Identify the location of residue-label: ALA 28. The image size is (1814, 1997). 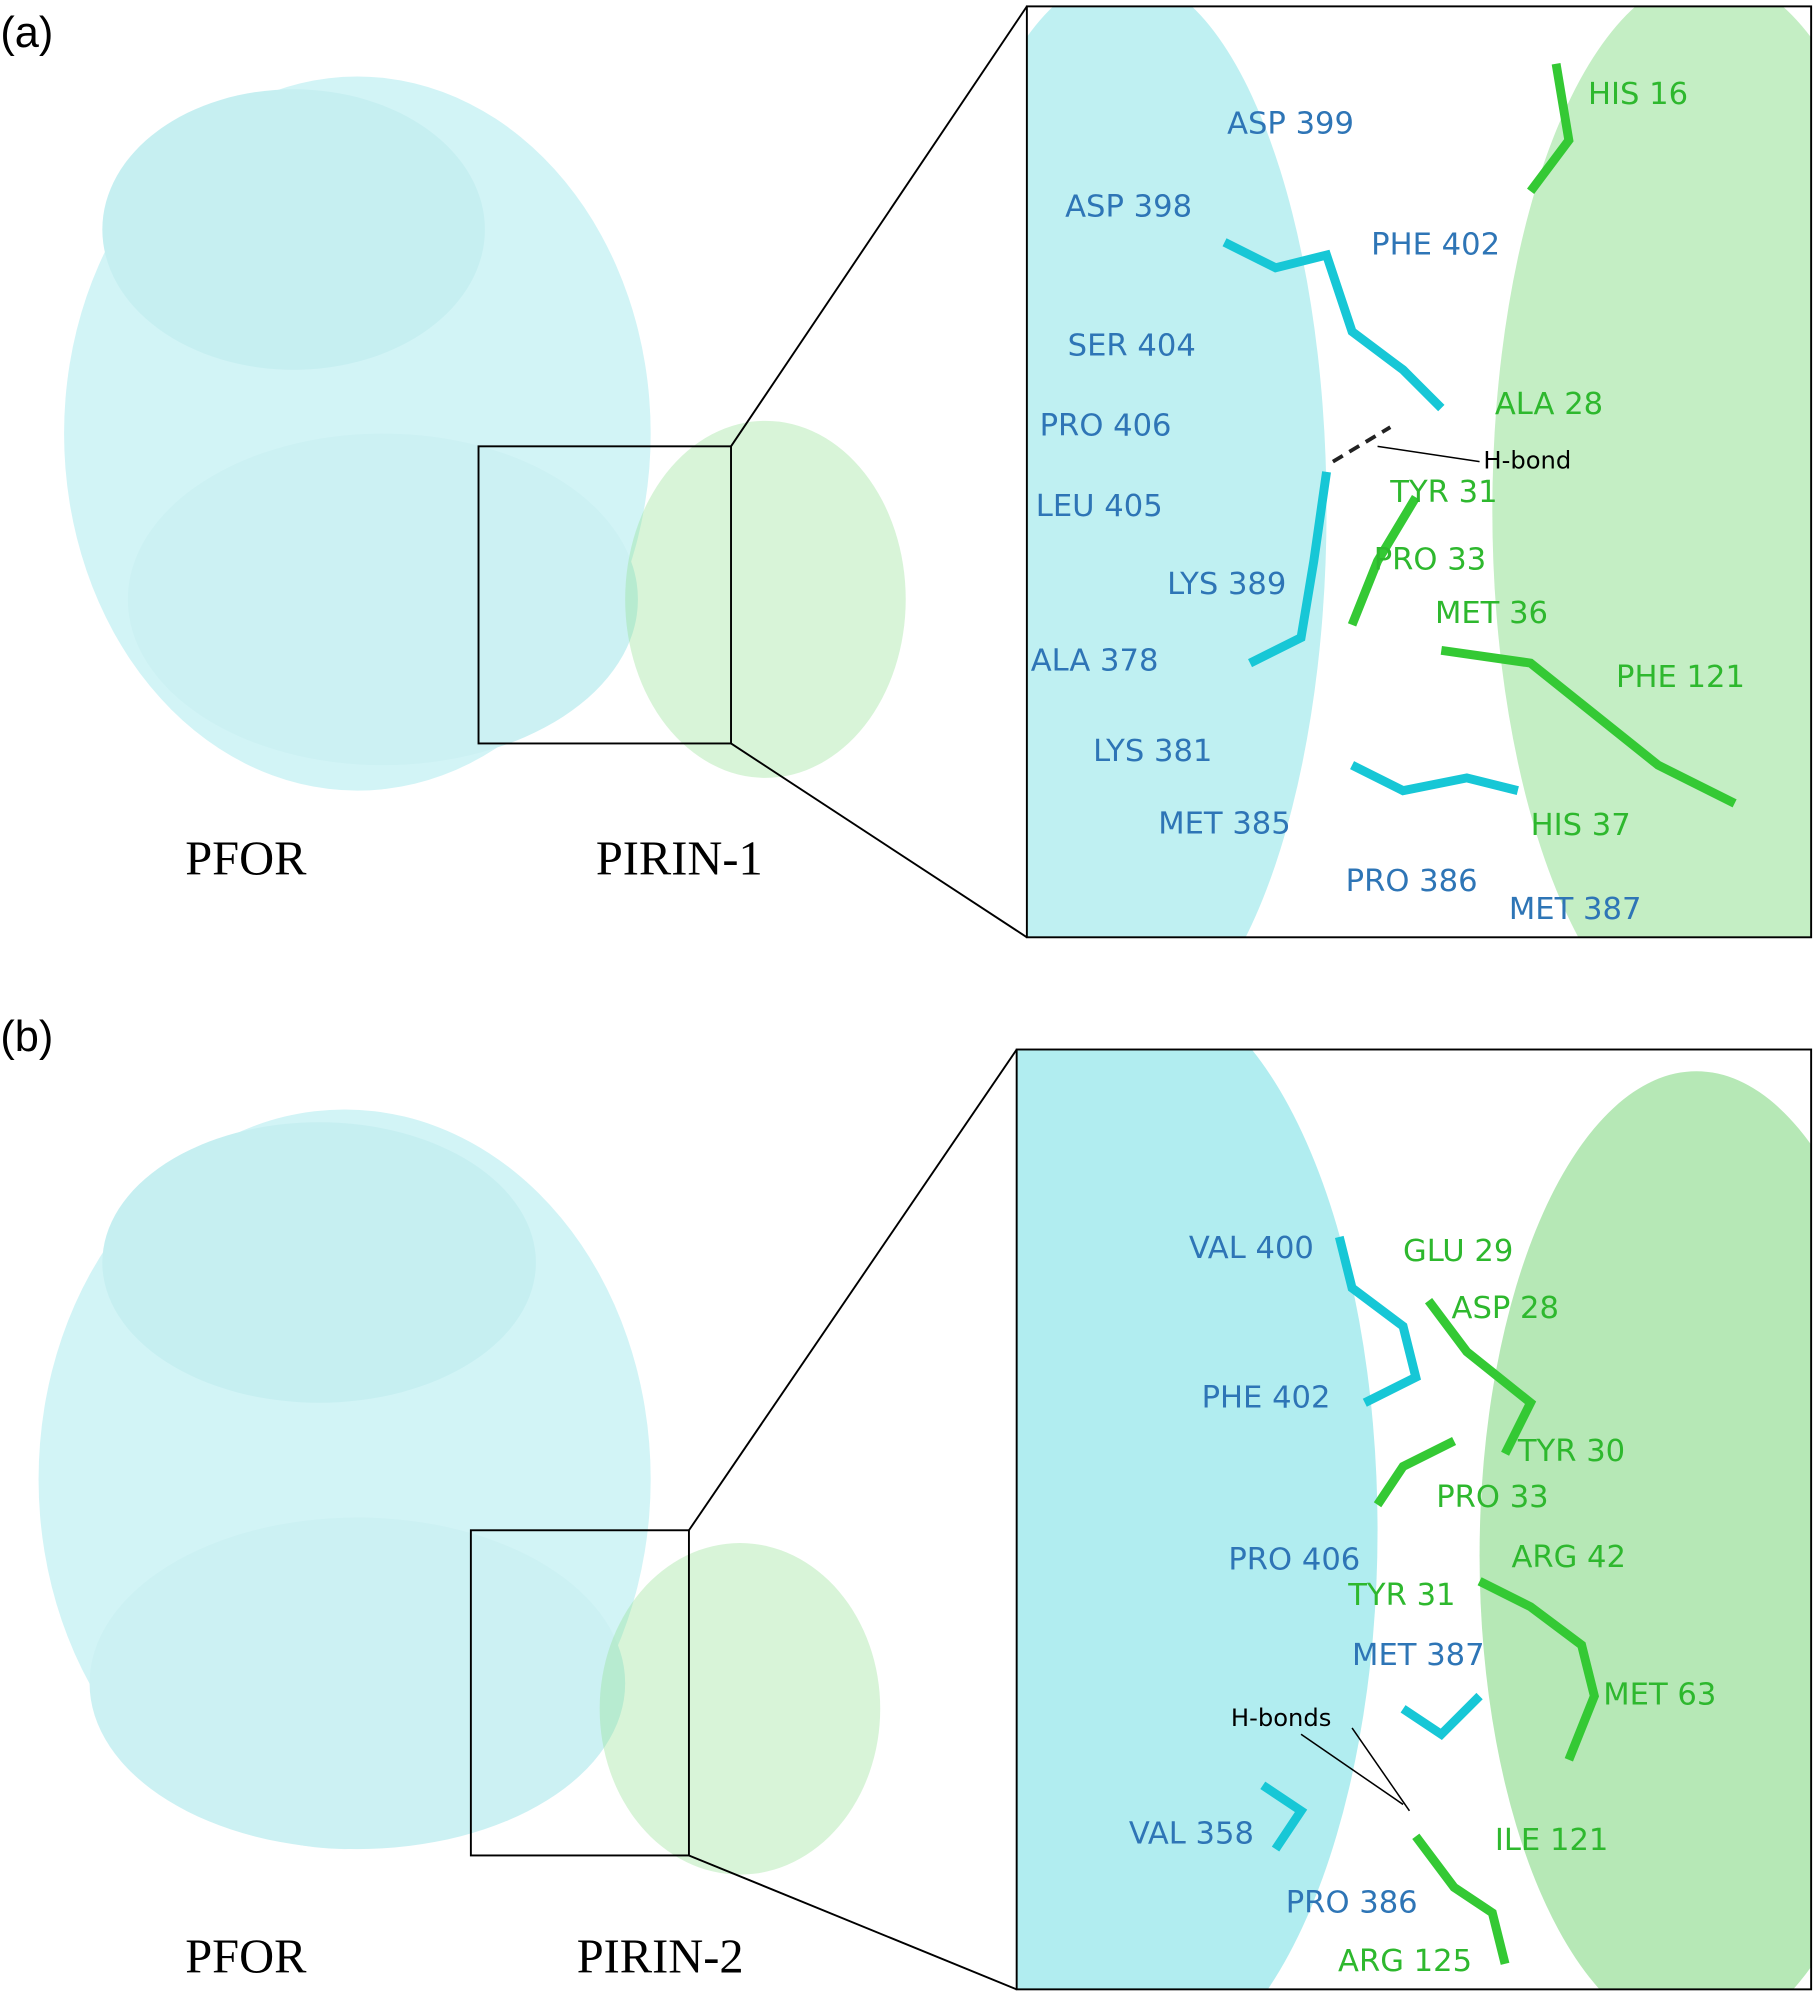
(1549, 404).